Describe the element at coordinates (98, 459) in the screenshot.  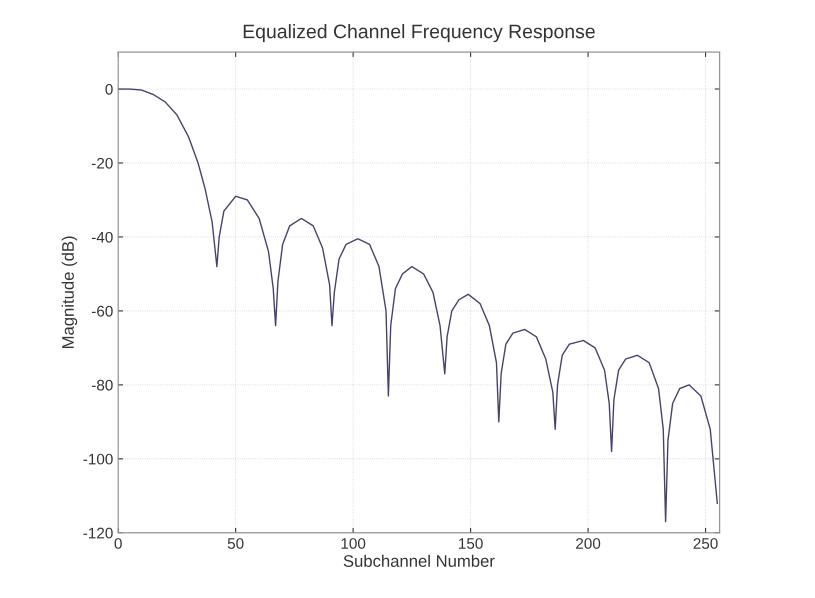
I see `y-tick-label: -100` at that location.